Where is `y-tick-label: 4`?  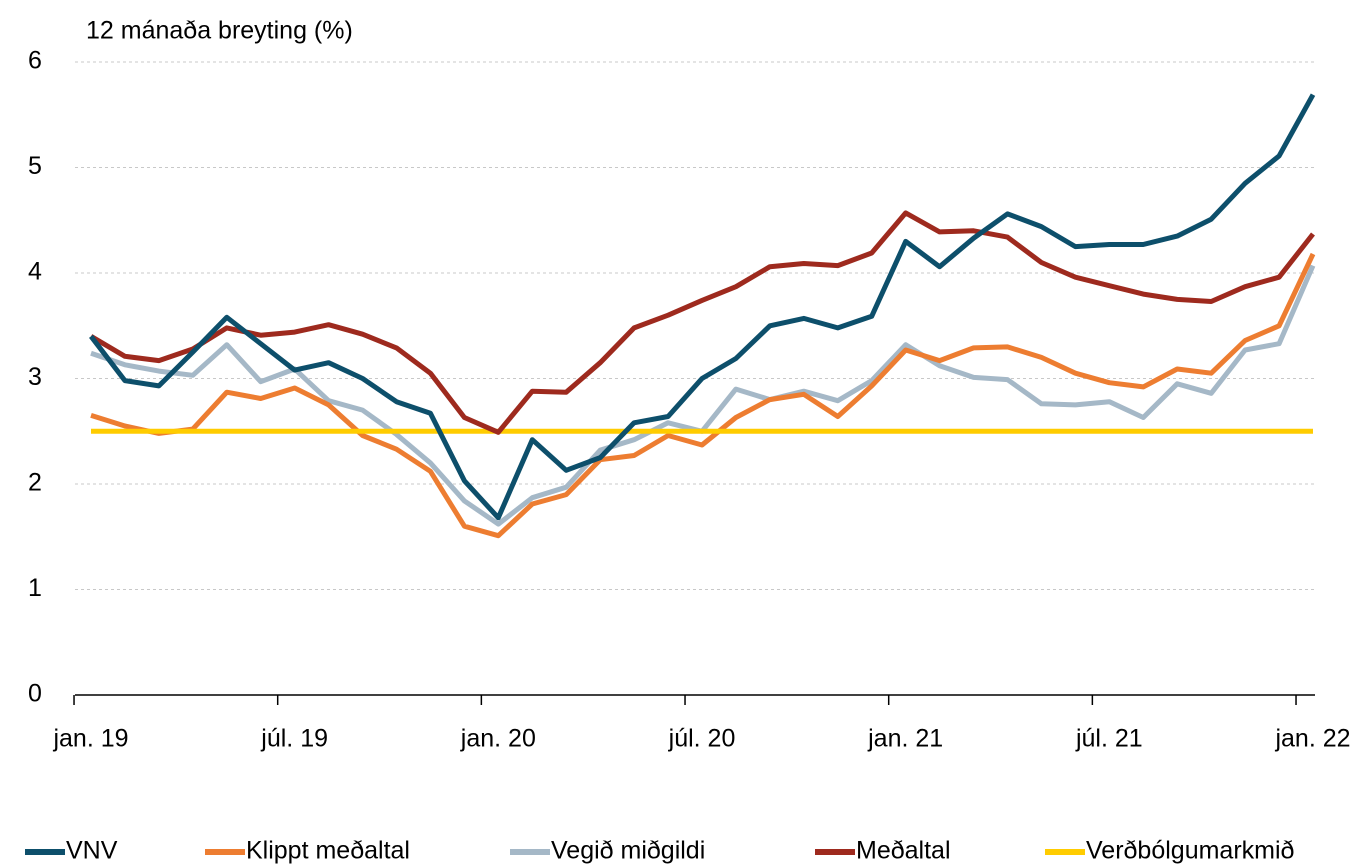 y-tick-label: 4 is located at coordinates (35, 272).